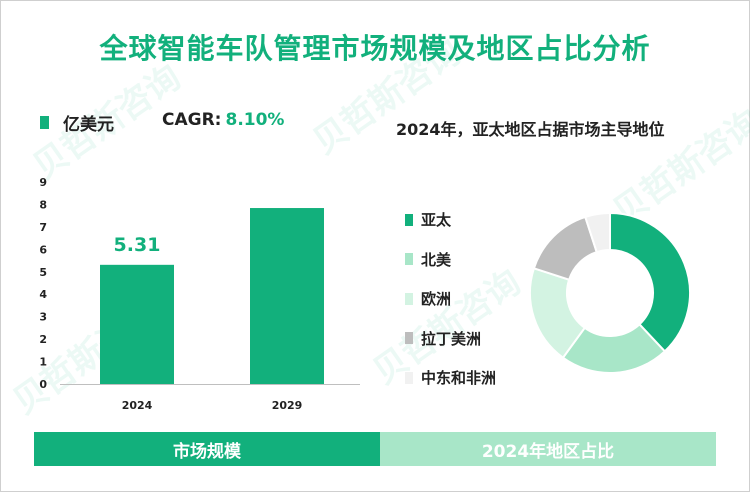  Describe the element at coordinates (287, 405) in the screenshot. I see `x-tick-label: 2029` at that location.